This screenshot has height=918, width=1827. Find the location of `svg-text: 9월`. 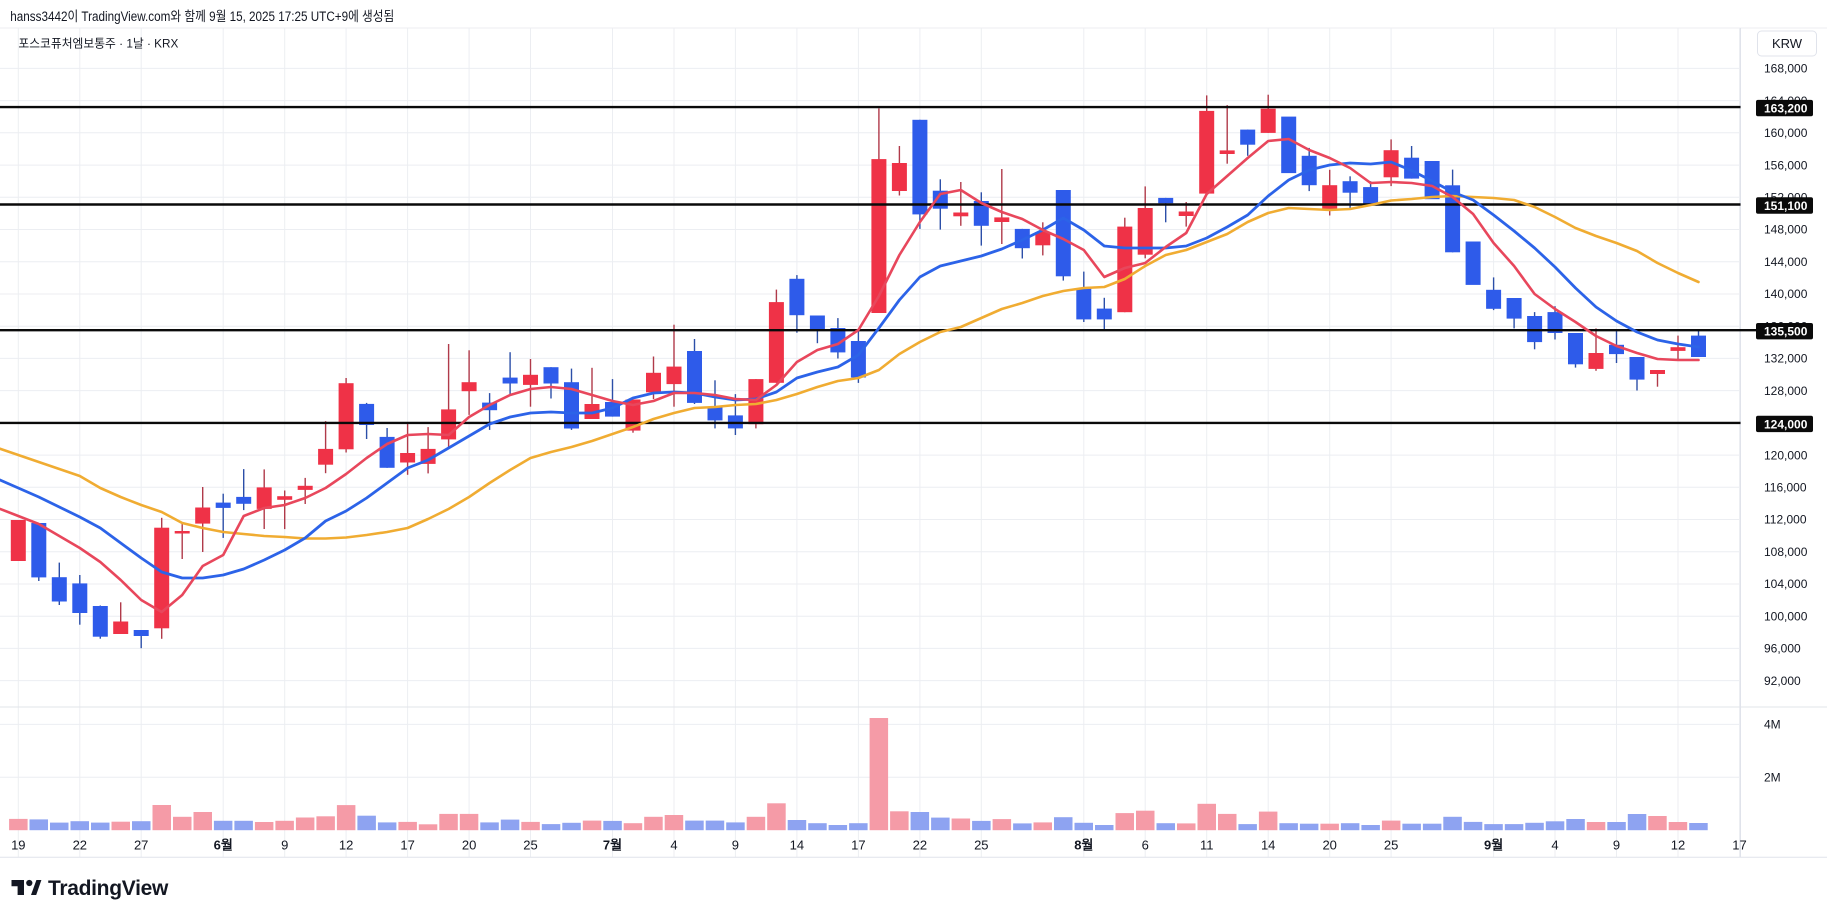

svg-text: 9월 is located at coordinates (1493, 845).